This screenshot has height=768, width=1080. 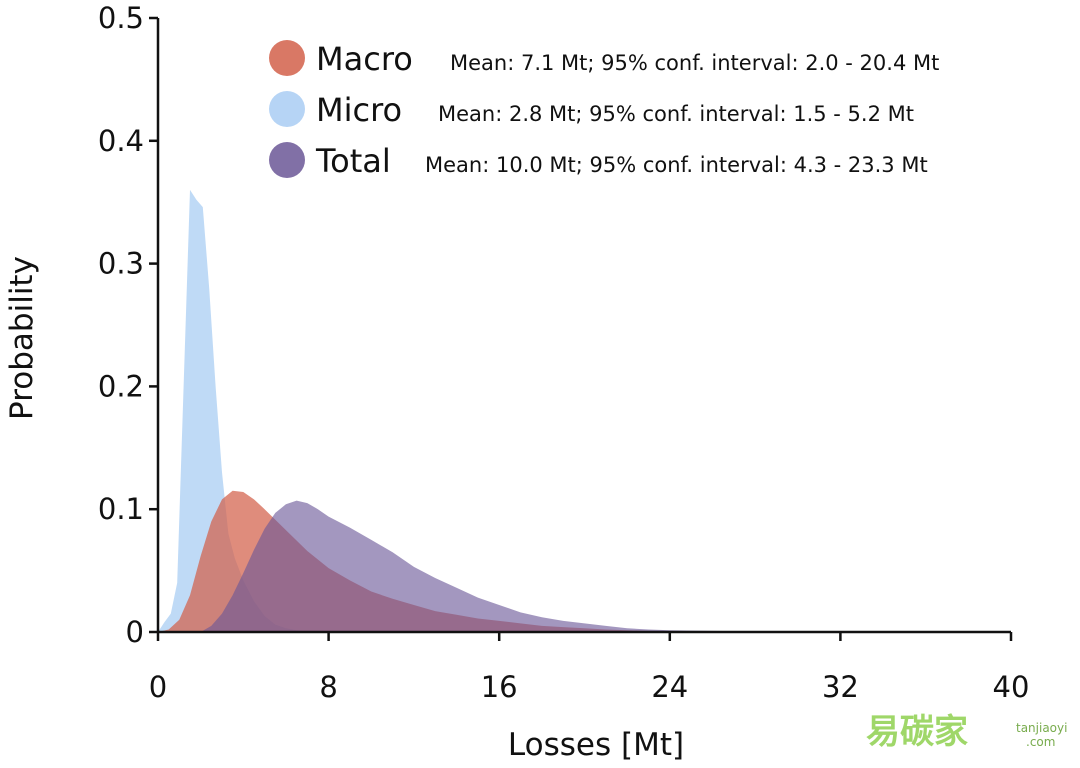 I want to click on legend-swatch-macro, so click(x=287, y=58).